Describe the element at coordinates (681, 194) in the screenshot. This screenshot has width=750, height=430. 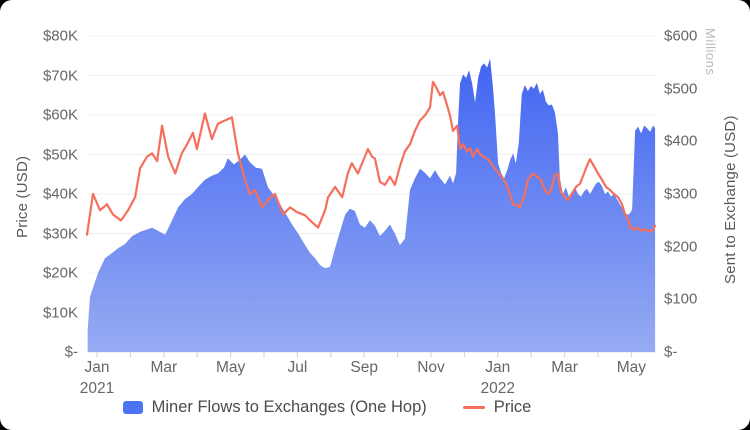
I see `right-axis-tick-label: $300` at that location.